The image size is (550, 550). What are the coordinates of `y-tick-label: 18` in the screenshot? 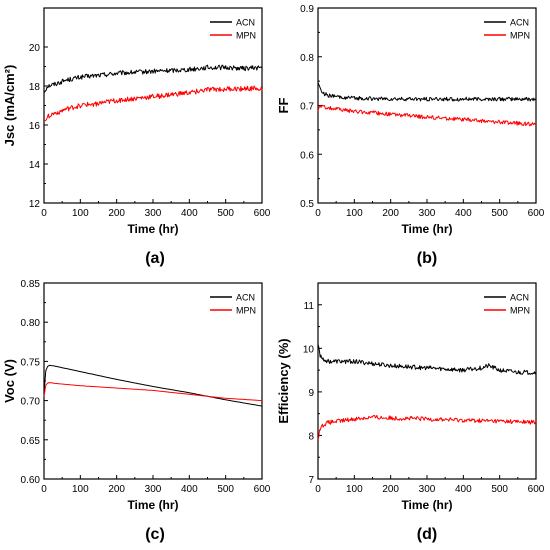 It's located at (35, 87).